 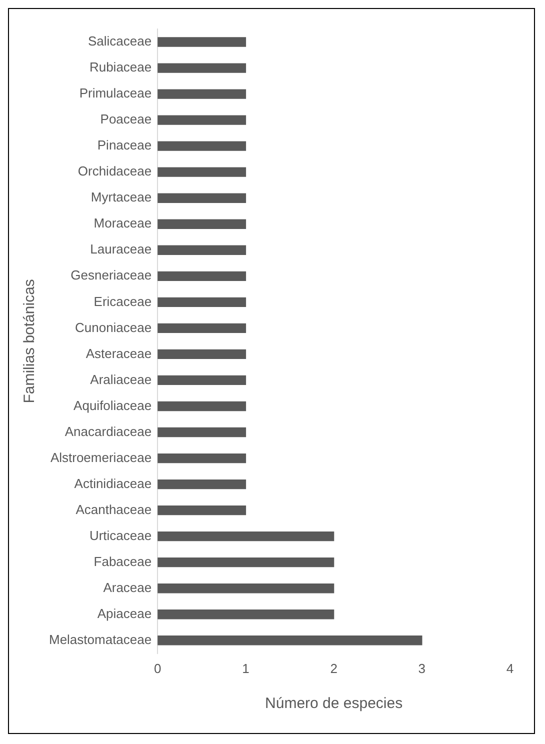 What do you see at coordinates (246, 668) in the screenshot?
I see `x-tick-label: 1` at bounding box center [246, 668].